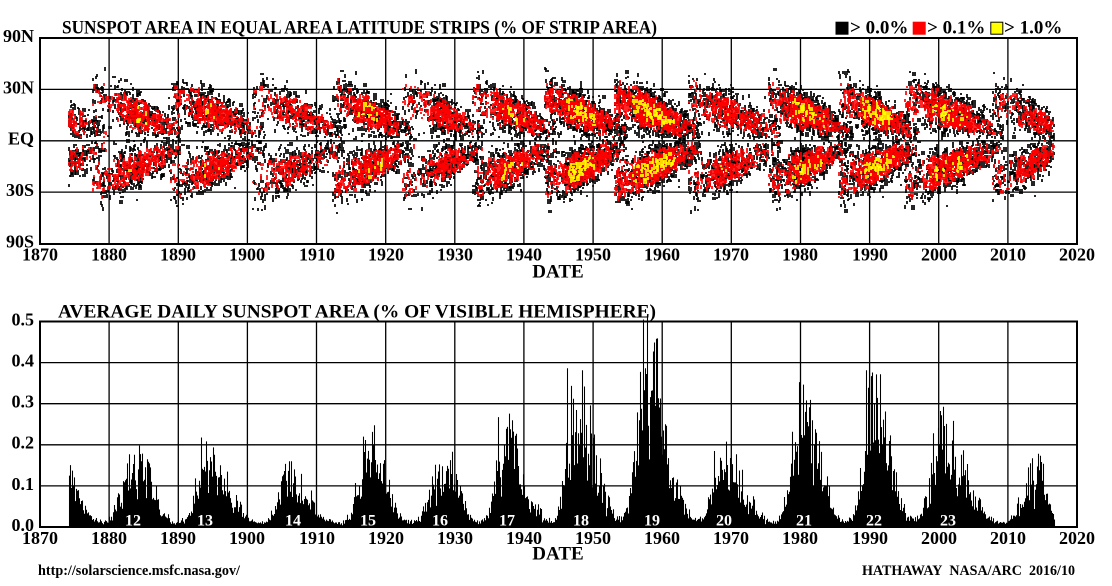  Describe the element at coordinates (139, 571) in the screenshot. I see `svg-text:http://solarscience.msfc.nasa.: http://solarscience.msfc.nasa.gov/` at that location.